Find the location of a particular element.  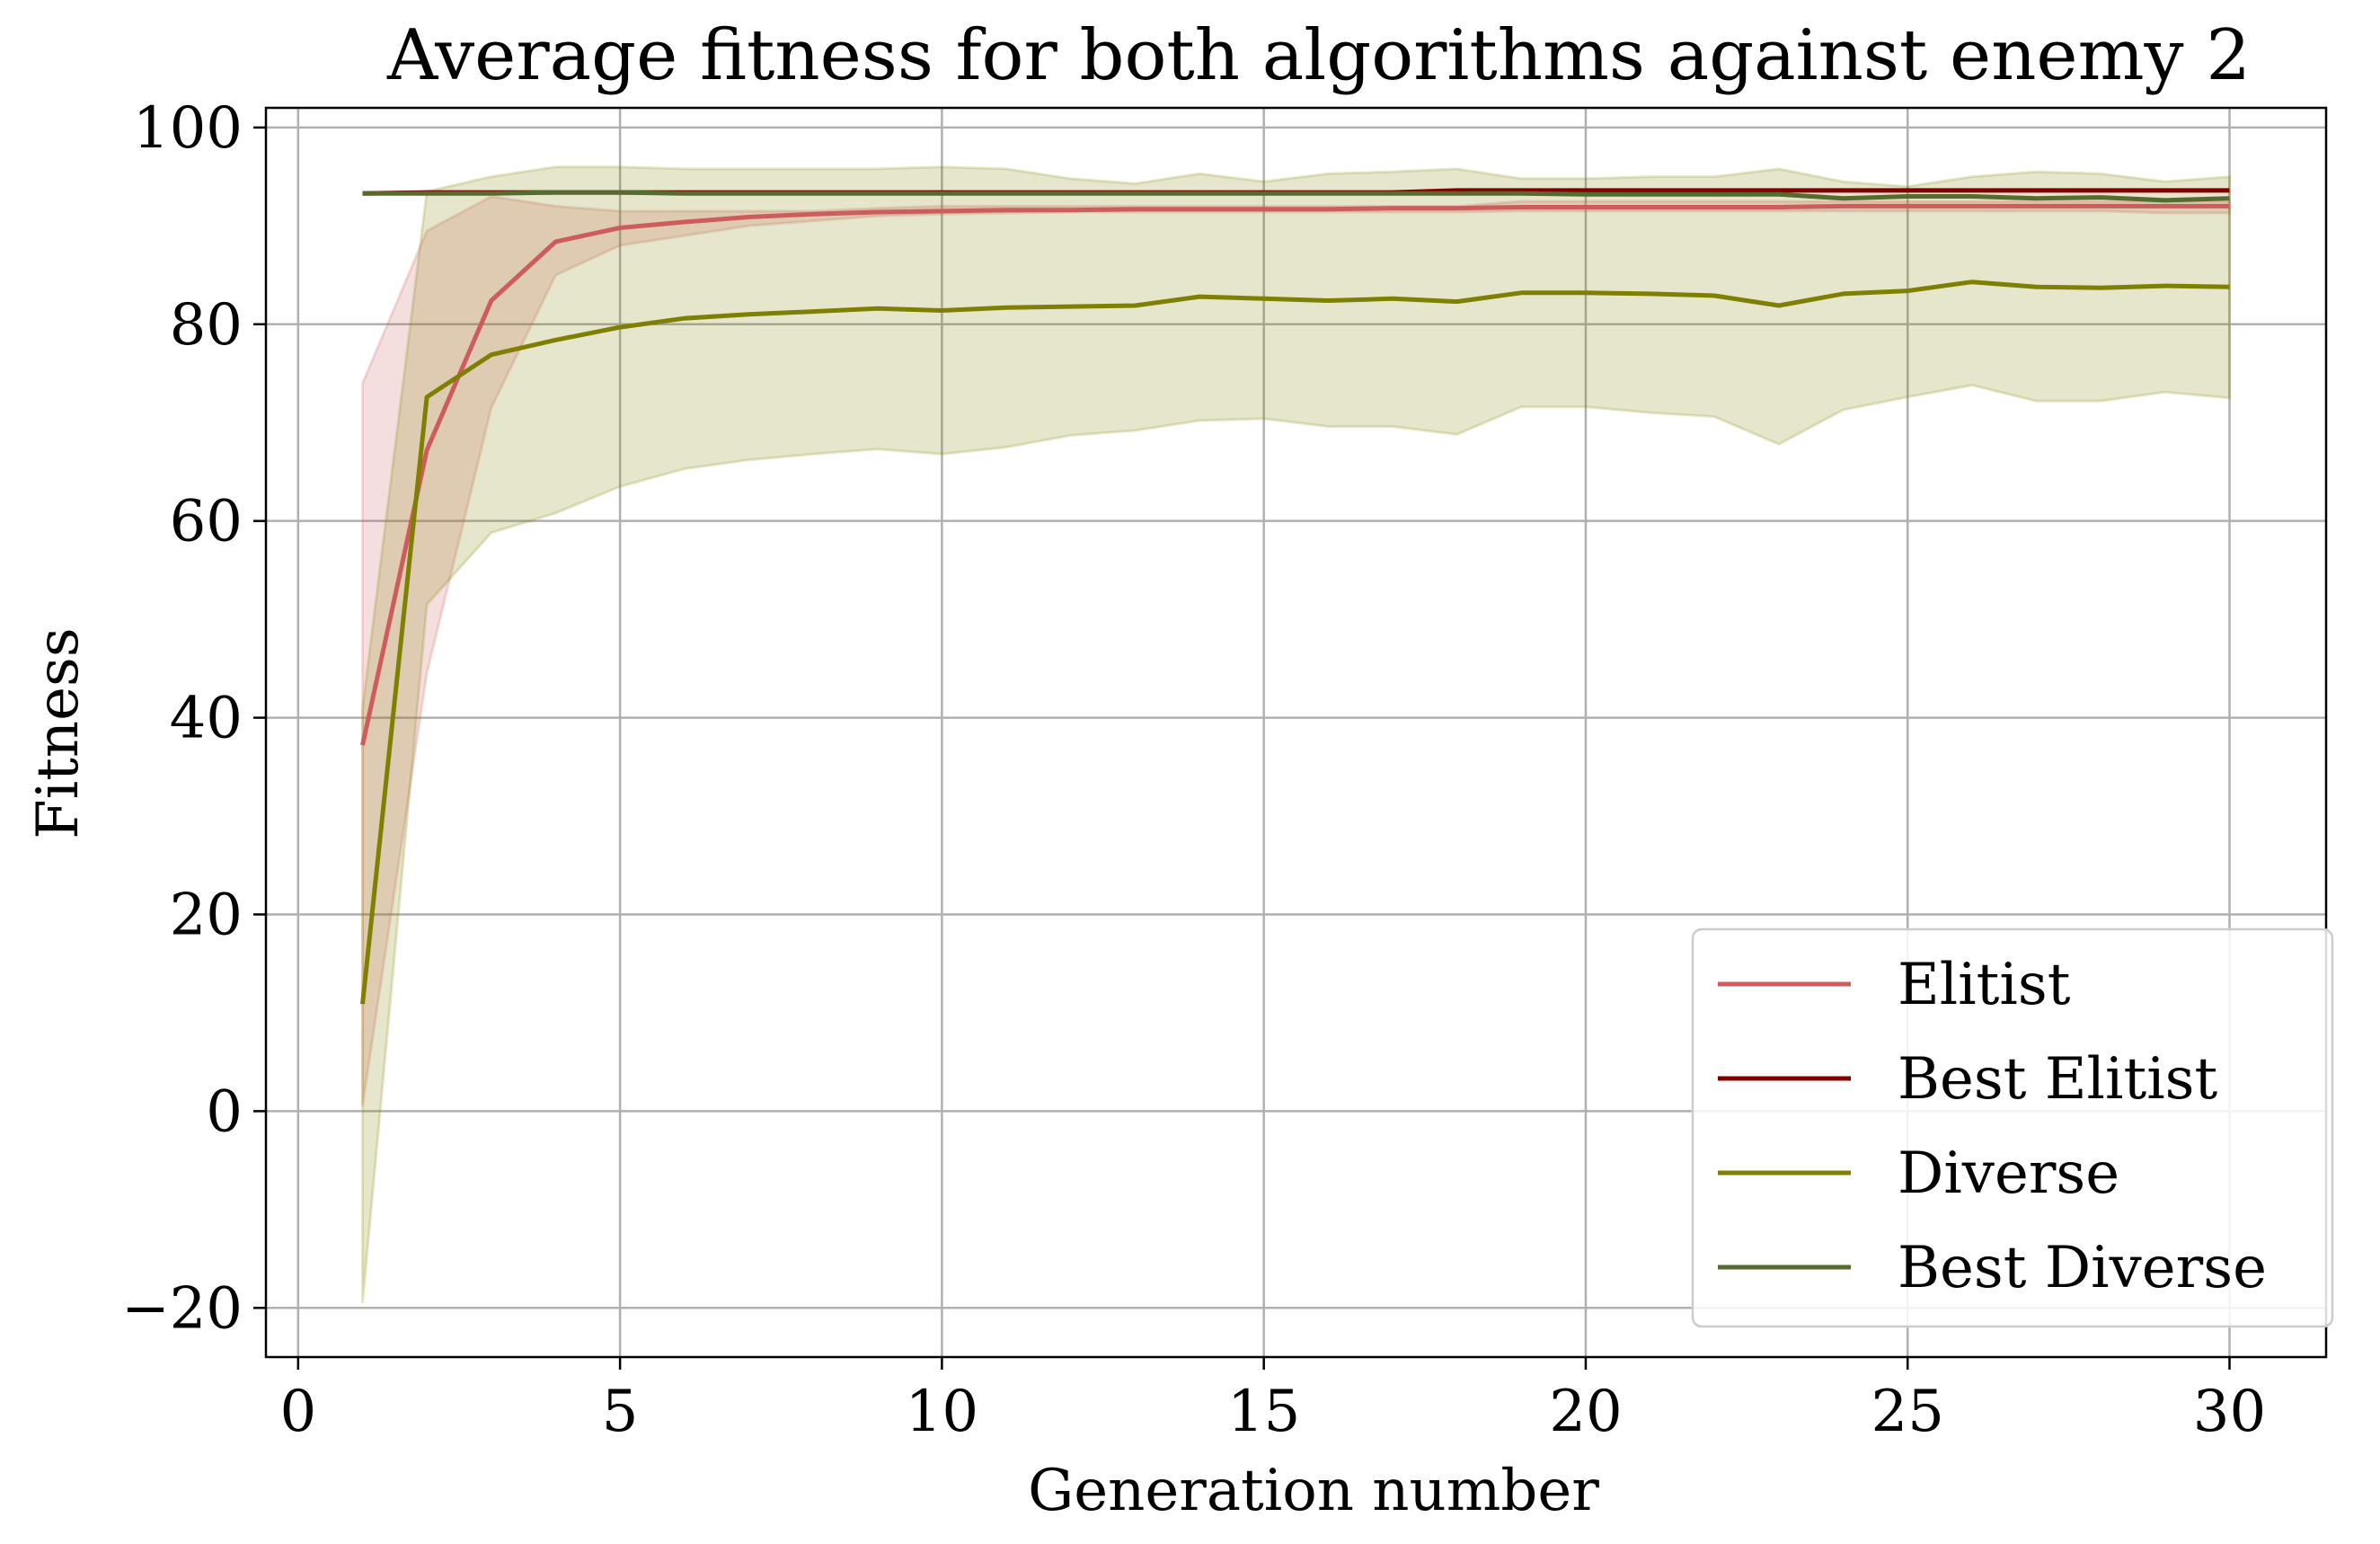

y-tick-label: 100 is located at coordinates (188, 128).